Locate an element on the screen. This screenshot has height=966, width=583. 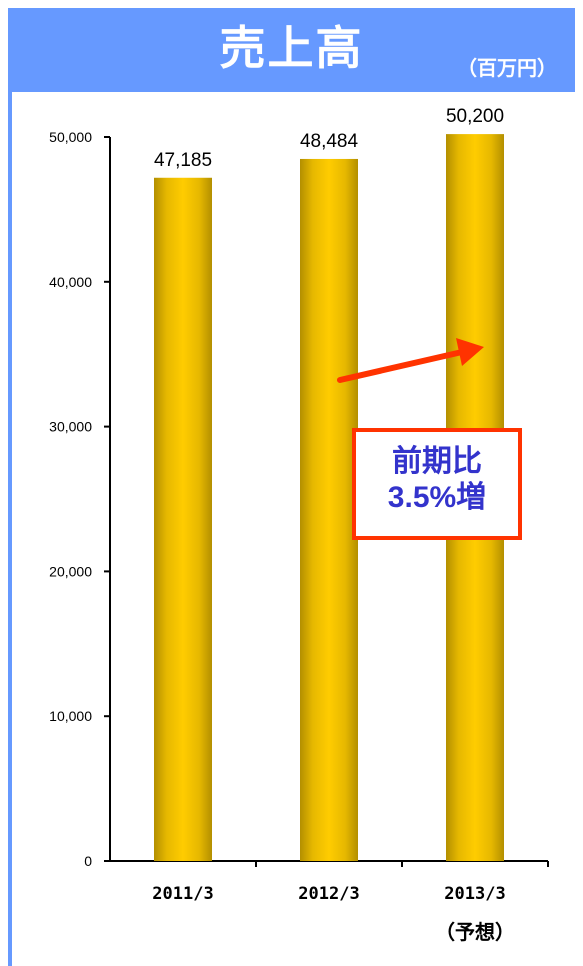
y-tick-label: 20,000 is located at coordinates (70, 571).